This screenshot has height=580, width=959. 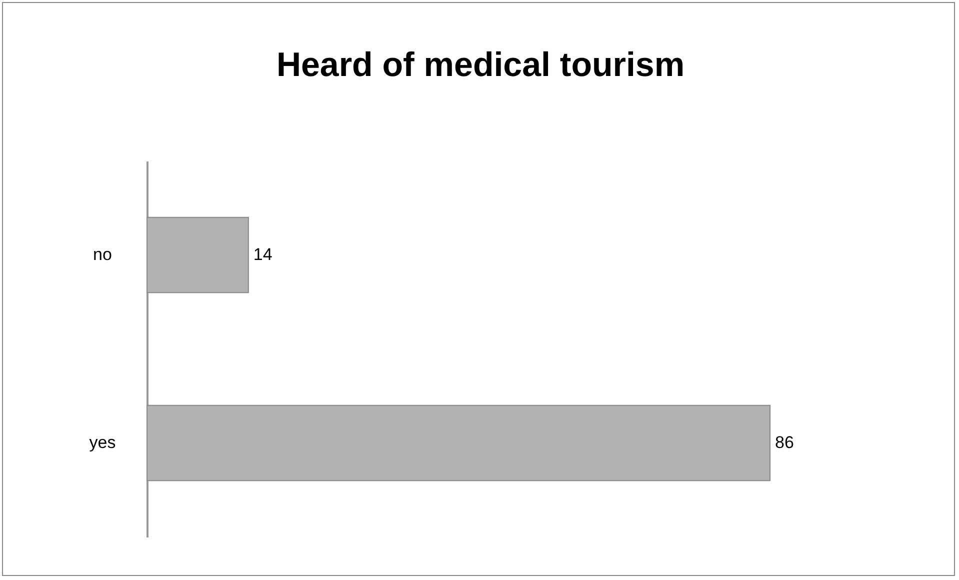 What do you see at coordinates (480, 65) in the screenshot?
I see `chart-title: Heard of medical tourism` at bounding box center [480, 65].